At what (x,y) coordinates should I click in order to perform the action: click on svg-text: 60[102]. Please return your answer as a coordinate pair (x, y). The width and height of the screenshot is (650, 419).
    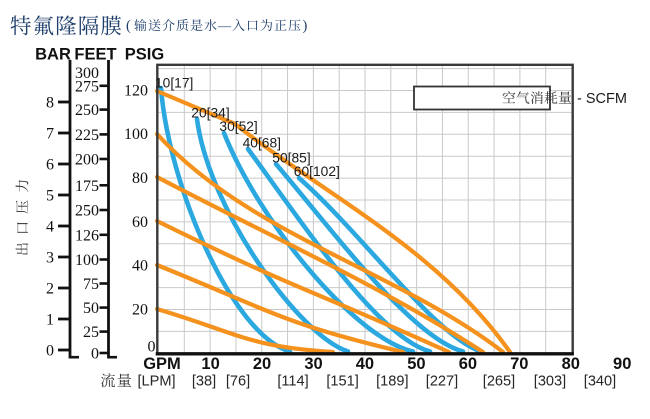
    Looking at the image, I should click on (317, 171).